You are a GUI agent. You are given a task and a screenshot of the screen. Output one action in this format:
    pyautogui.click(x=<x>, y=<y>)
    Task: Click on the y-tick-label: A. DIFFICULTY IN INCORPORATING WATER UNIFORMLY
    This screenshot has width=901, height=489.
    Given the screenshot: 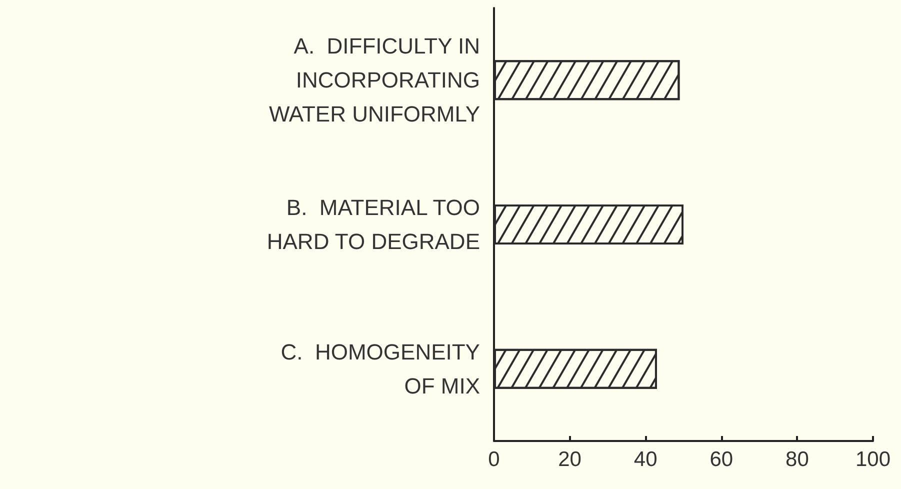 What is the action you would take?
    pyautogui.click(x=374, y=80)
    